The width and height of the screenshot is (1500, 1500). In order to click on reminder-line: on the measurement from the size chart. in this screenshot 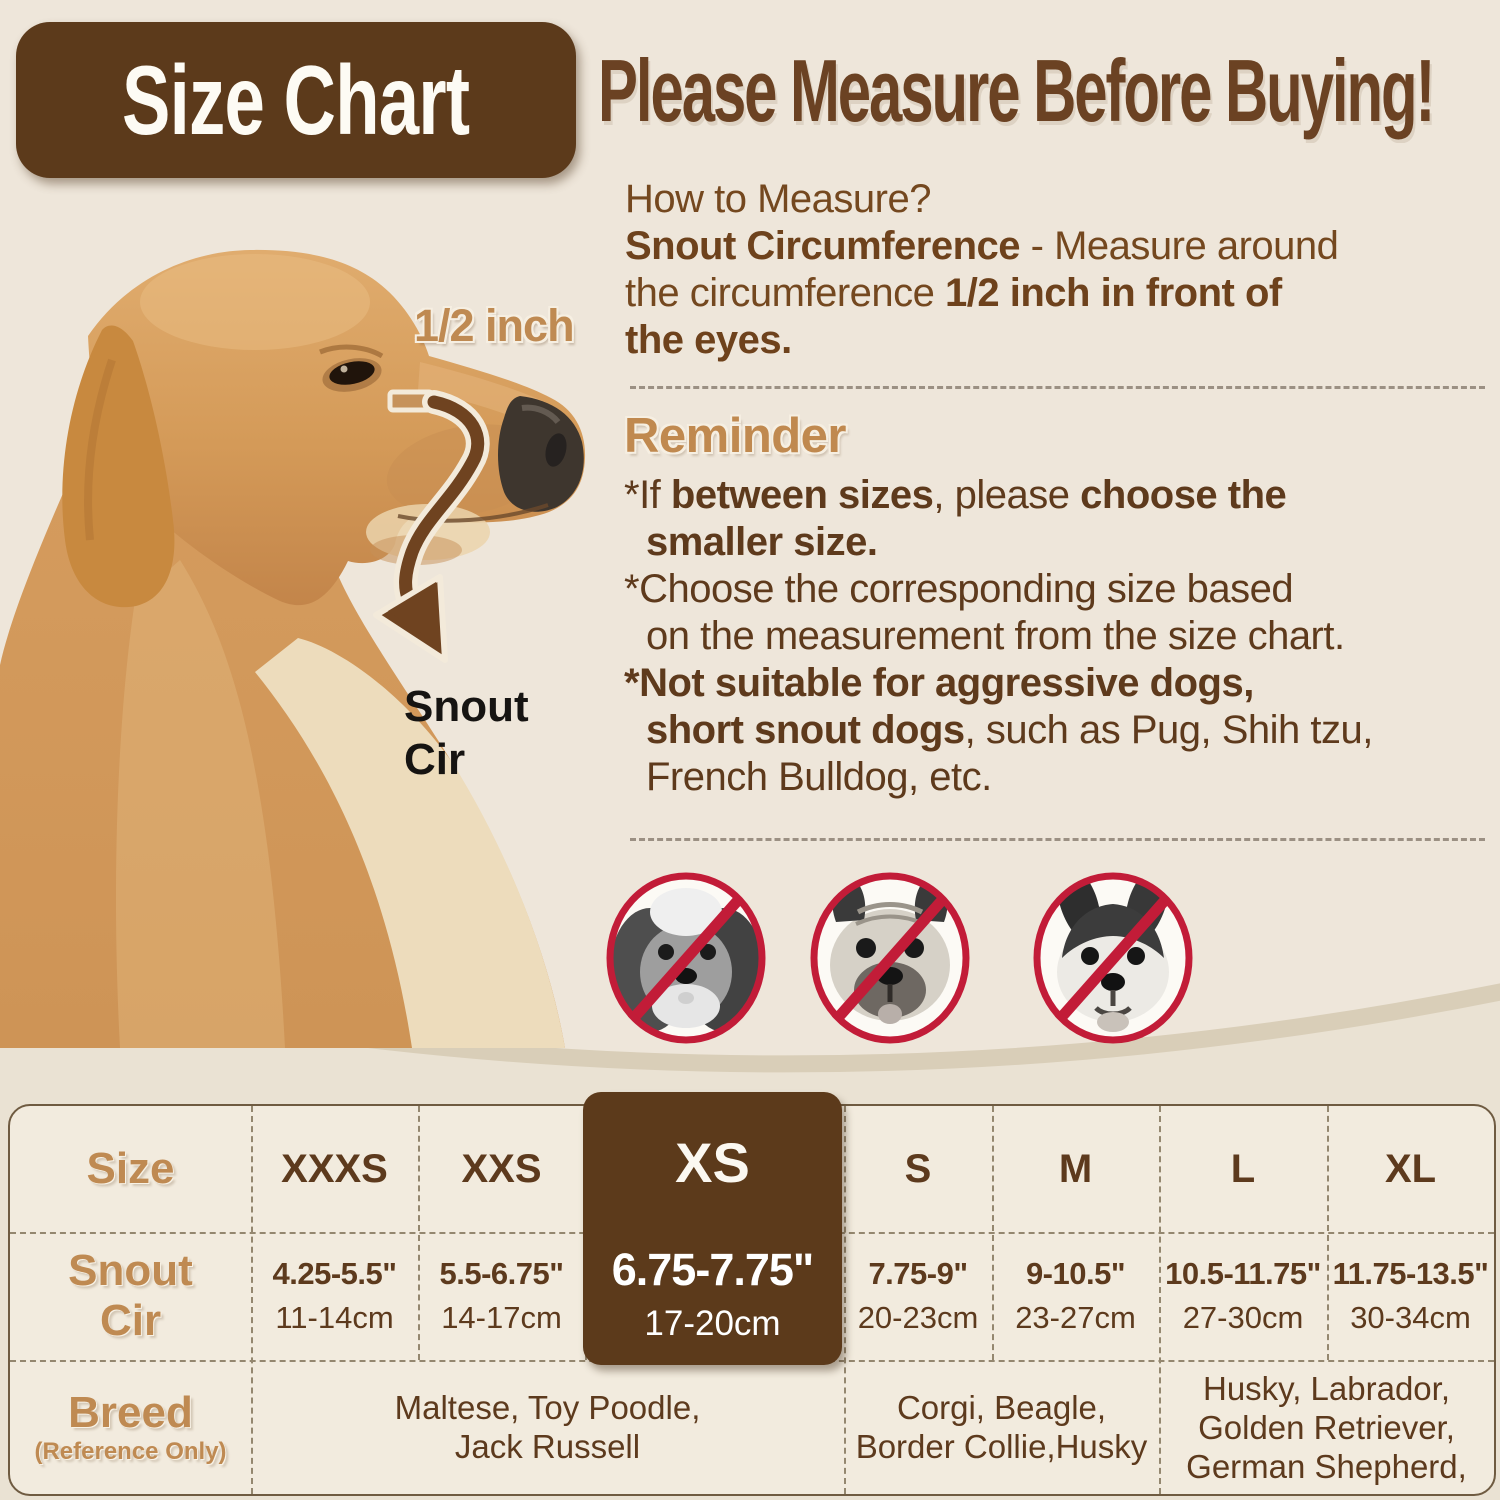, I will do `click(995, 636)`.